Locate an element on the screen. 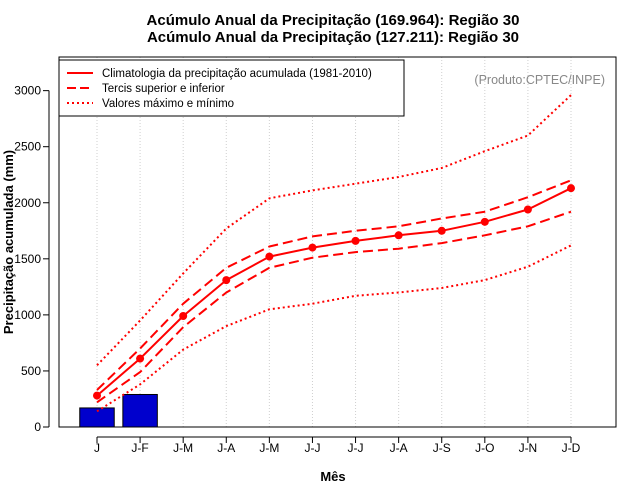 The image size is (640, 500). credit-text: (Produto:CPTEC/INPE) is located at coordinates (539, 80).